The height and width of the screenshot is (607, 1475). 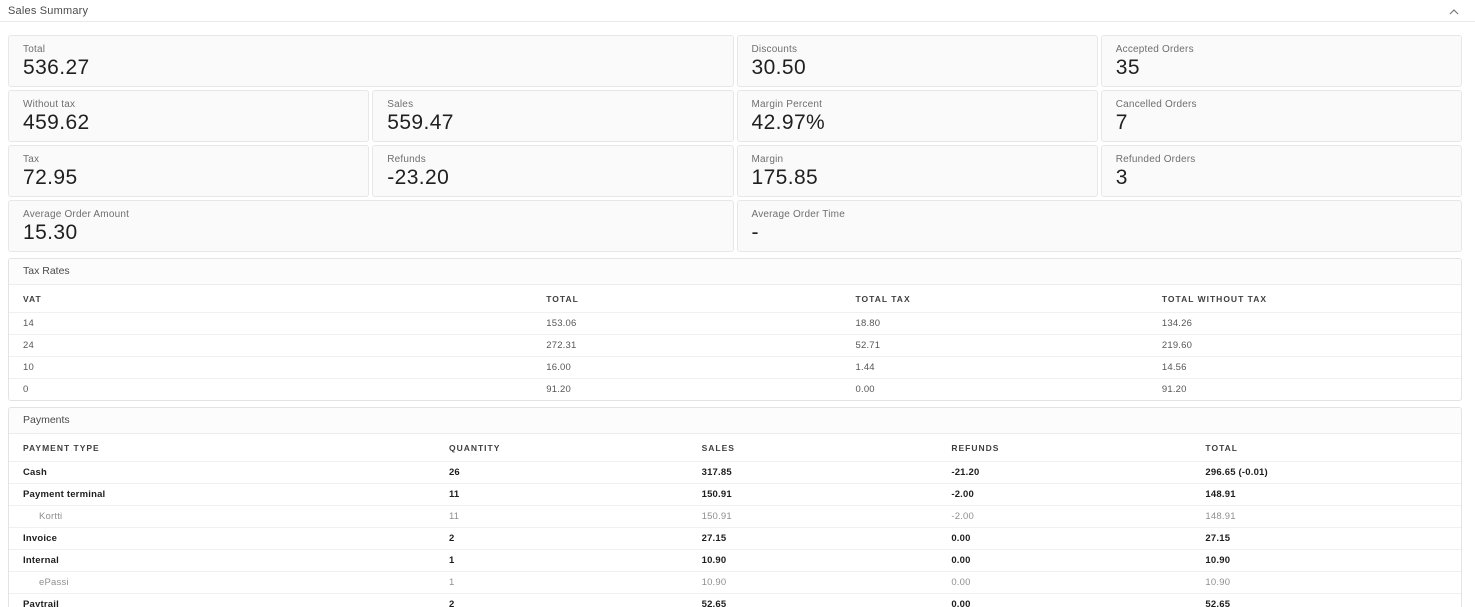 What do you see at coordinates (229, 472) in the screenshot?
I see `cell-payment-type: Cash` at bounding box center [229, 472].